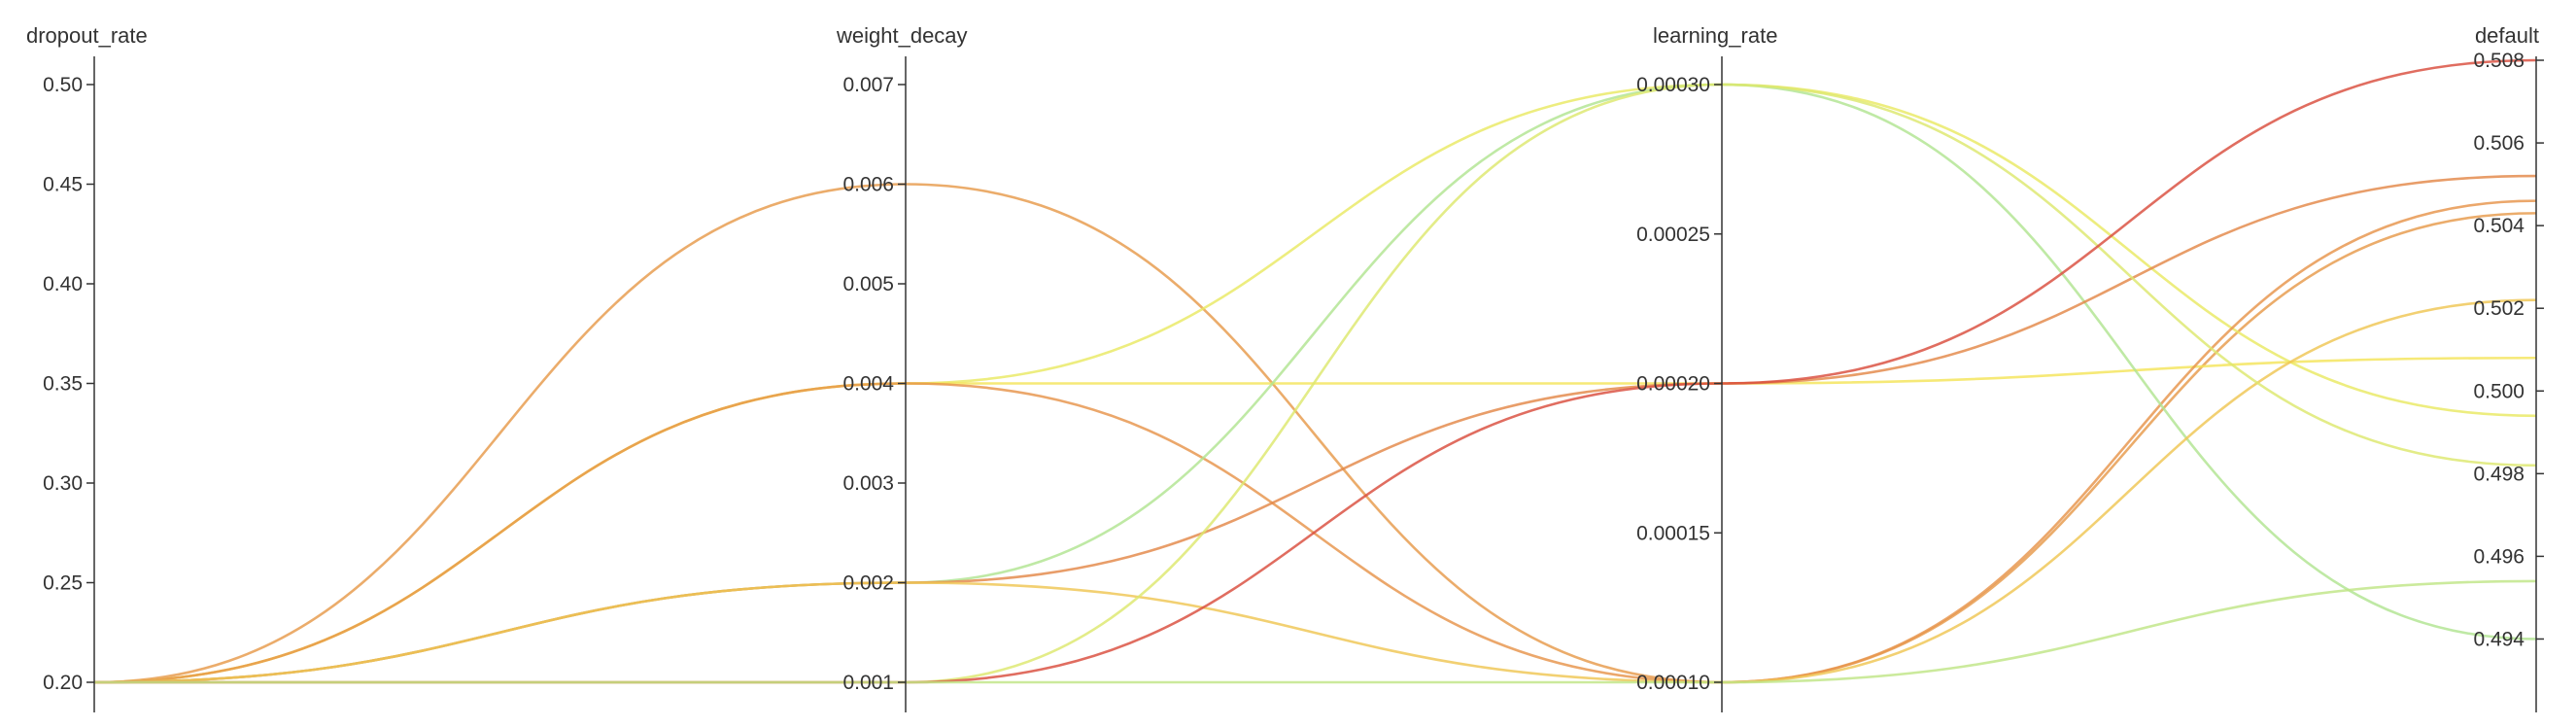 This screenshot has width=2576, height=727. What do you see at coordinates (1673, 683) in the screenshot?
I see `tick-label: 0.00010` at bounding box center [1673, 683].